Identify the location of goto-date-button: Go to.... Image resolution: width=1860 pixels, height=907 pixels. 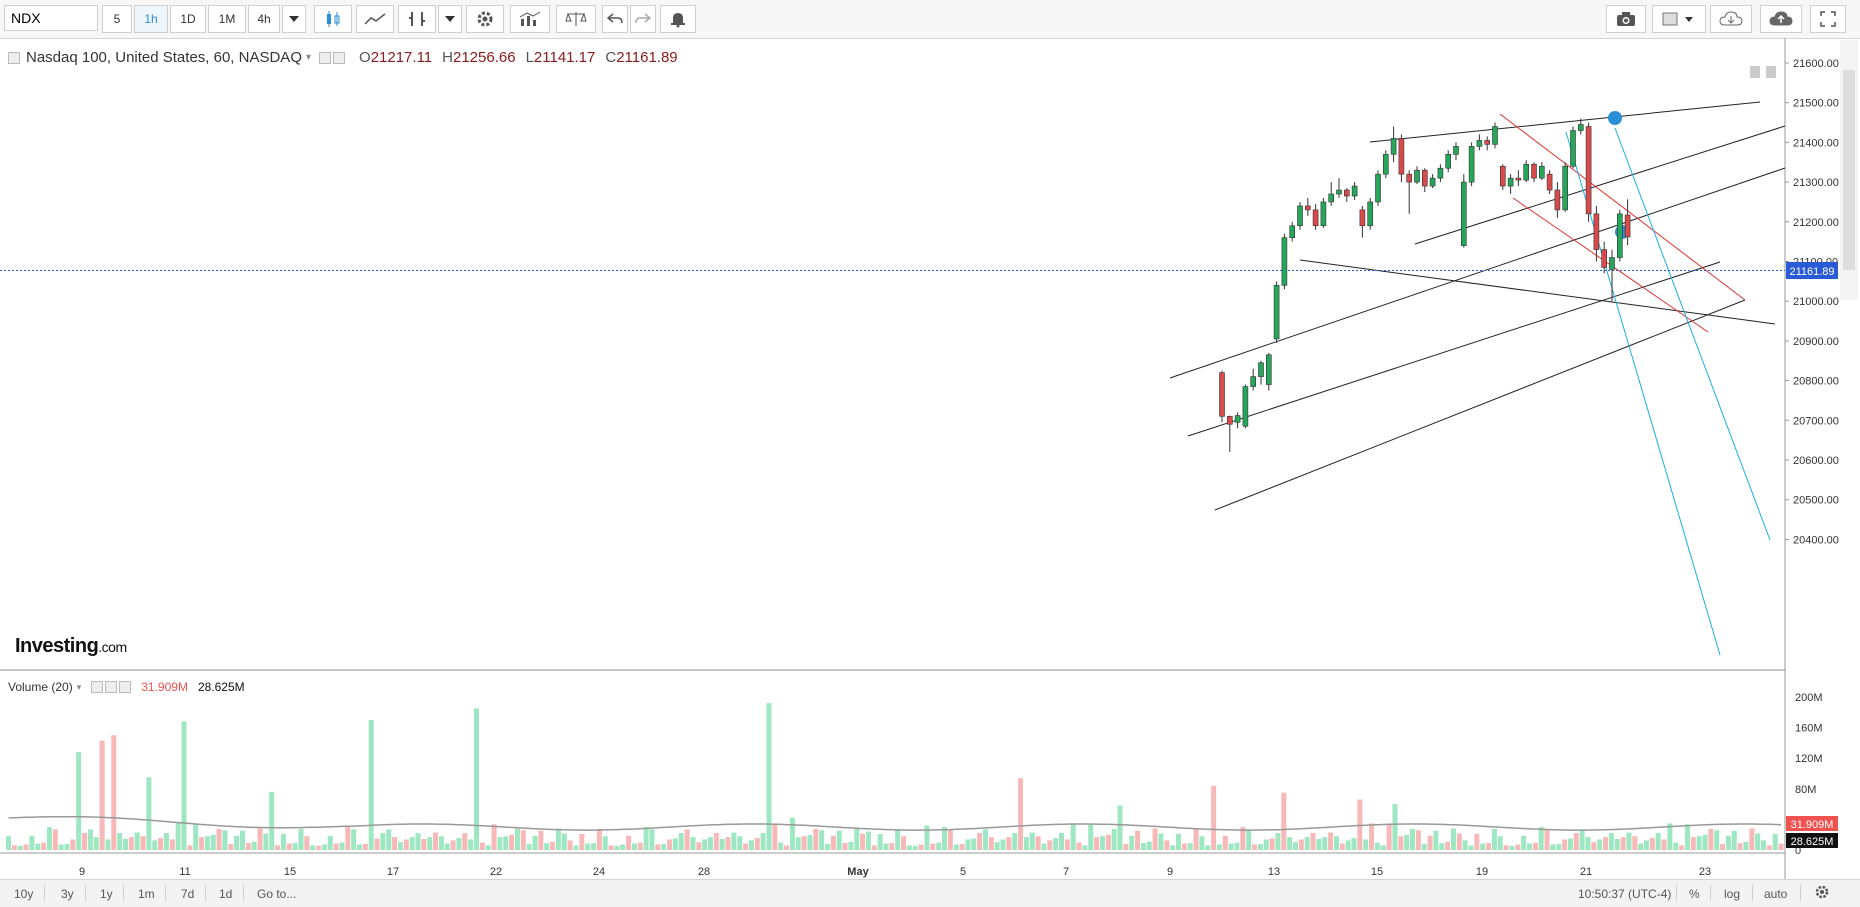
(277, 894).